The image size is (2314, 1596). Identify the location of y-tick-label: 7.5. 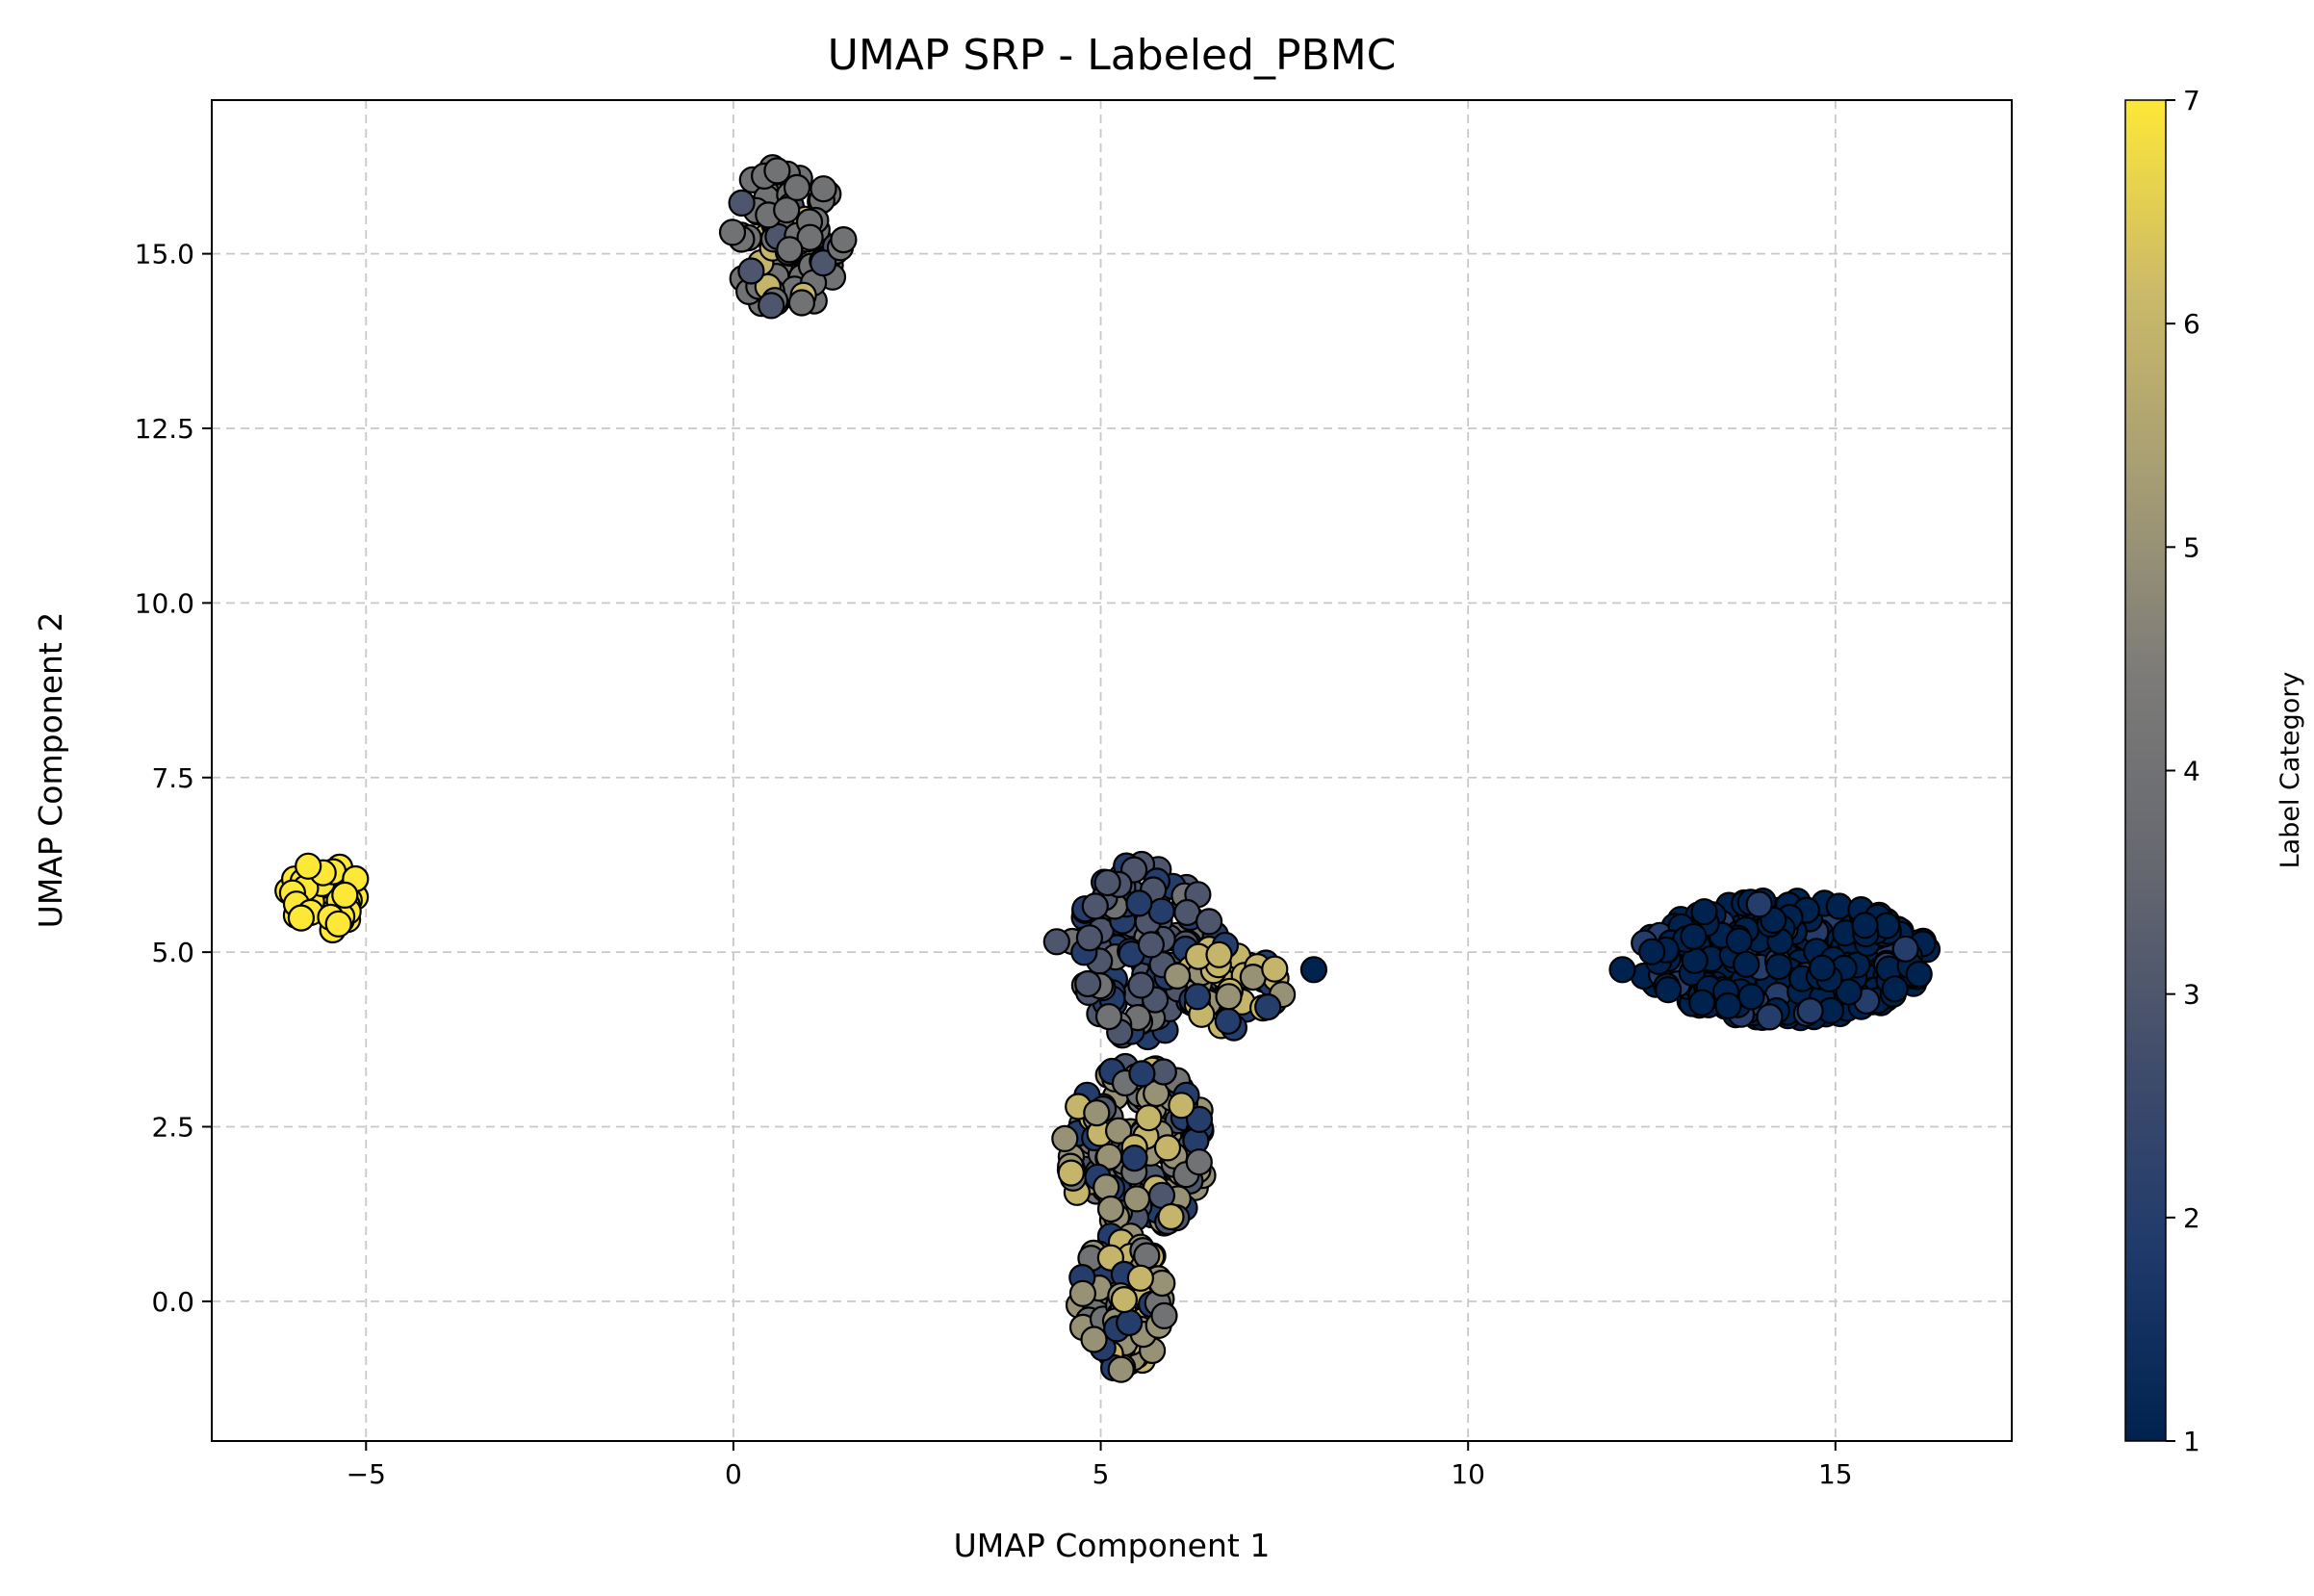
(172, 778).